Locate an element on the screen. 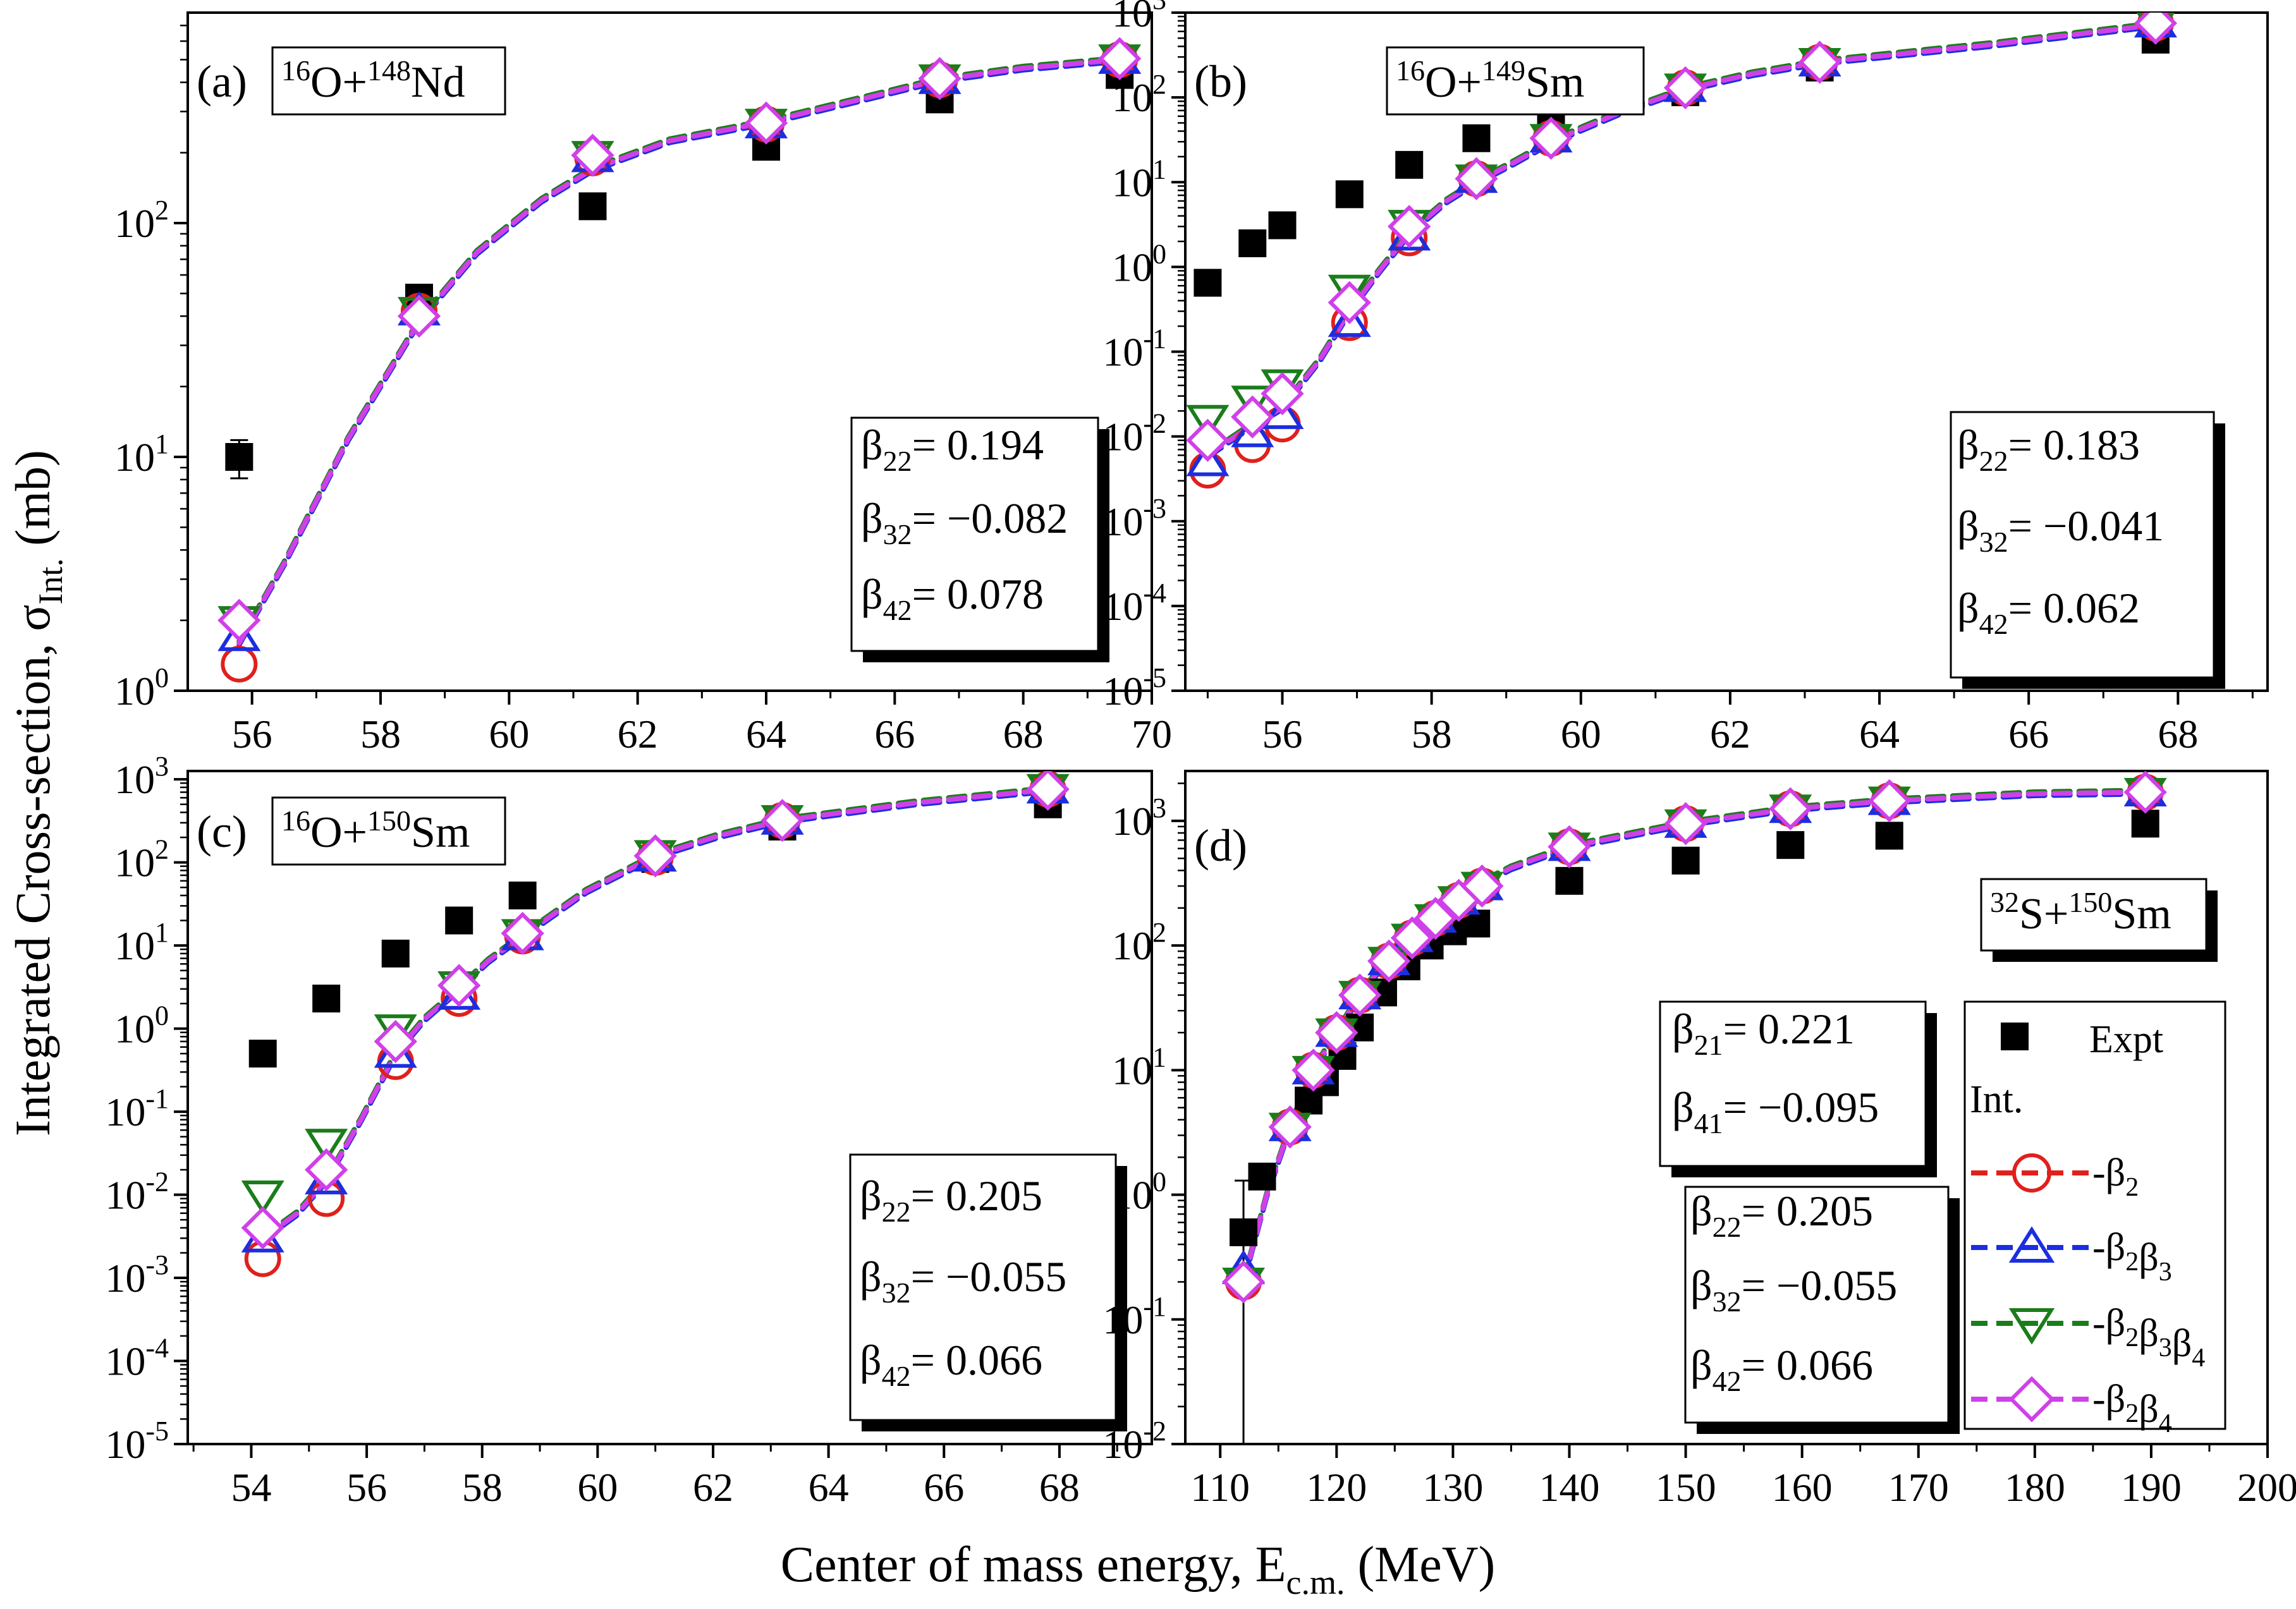  legend-label-b2: -β2 is located at coordinates (2116, 1176).